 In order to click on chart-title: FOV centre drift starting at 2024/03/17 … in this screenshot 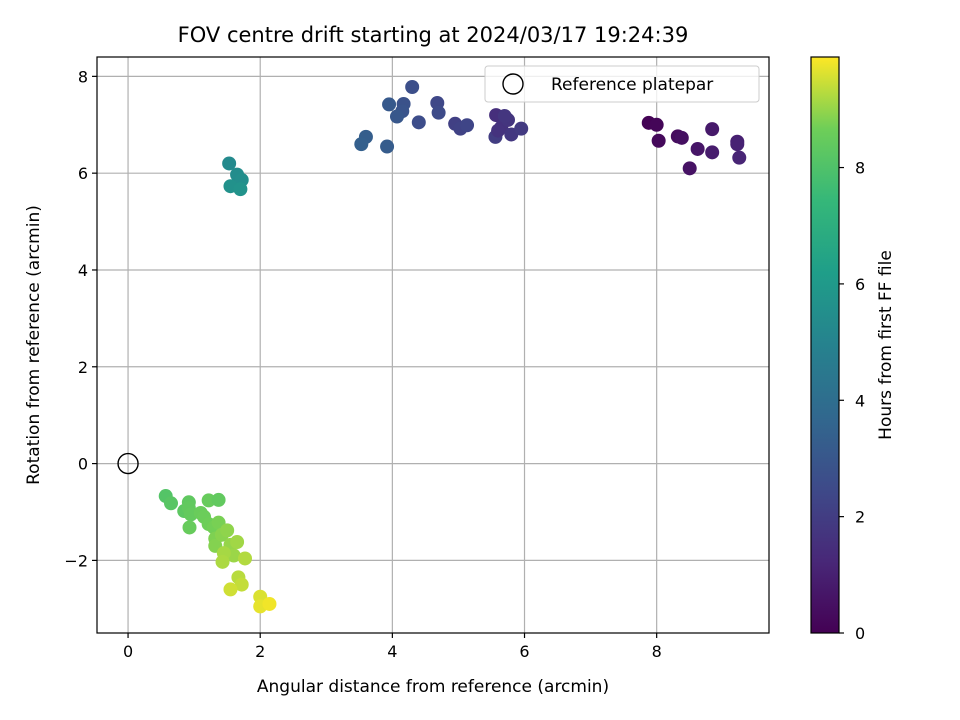, I will do `click(433, 35)`.